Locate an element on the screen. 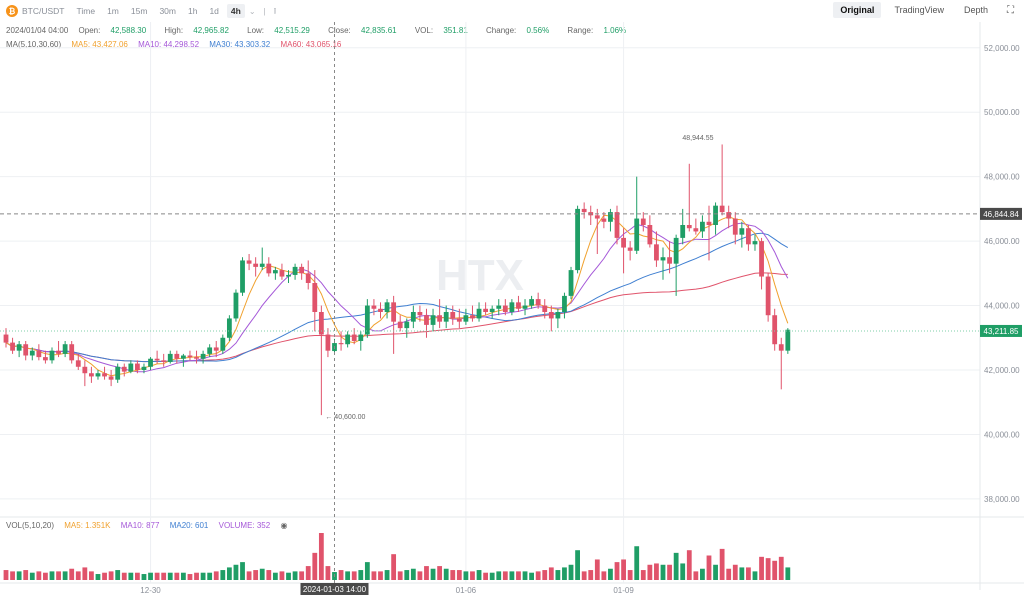 The image size is (1024, 596). close-label: Close: is located at coordinates (339, 30).